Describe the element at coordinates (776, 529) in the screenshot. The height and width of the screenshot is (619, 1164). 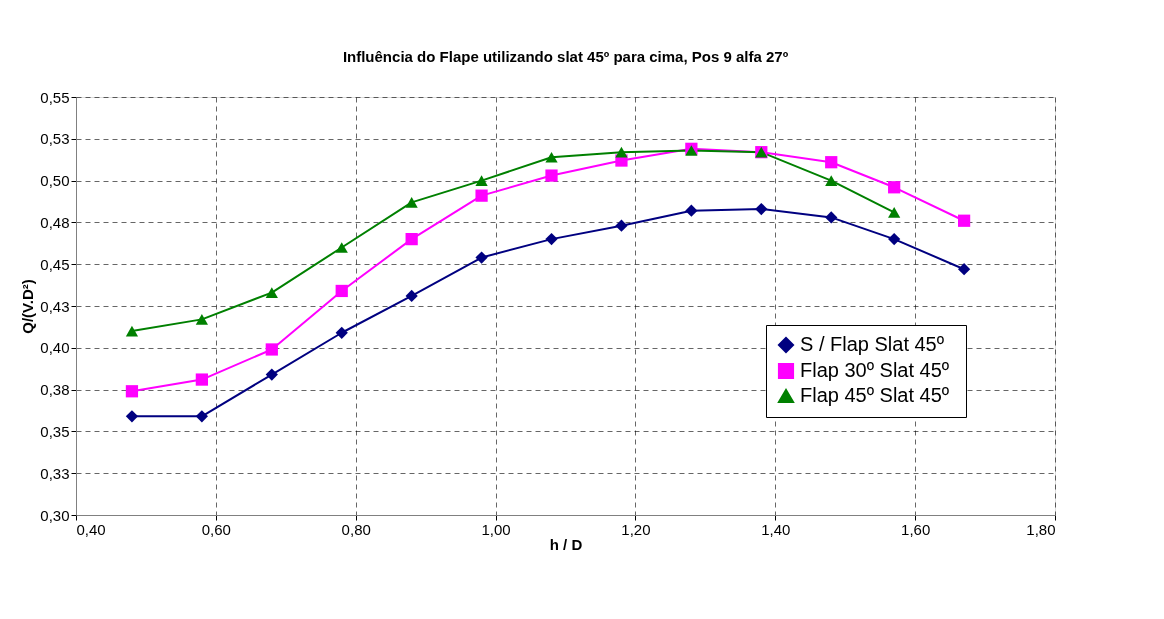
I see `x-tick-label: 1,40` at that location.